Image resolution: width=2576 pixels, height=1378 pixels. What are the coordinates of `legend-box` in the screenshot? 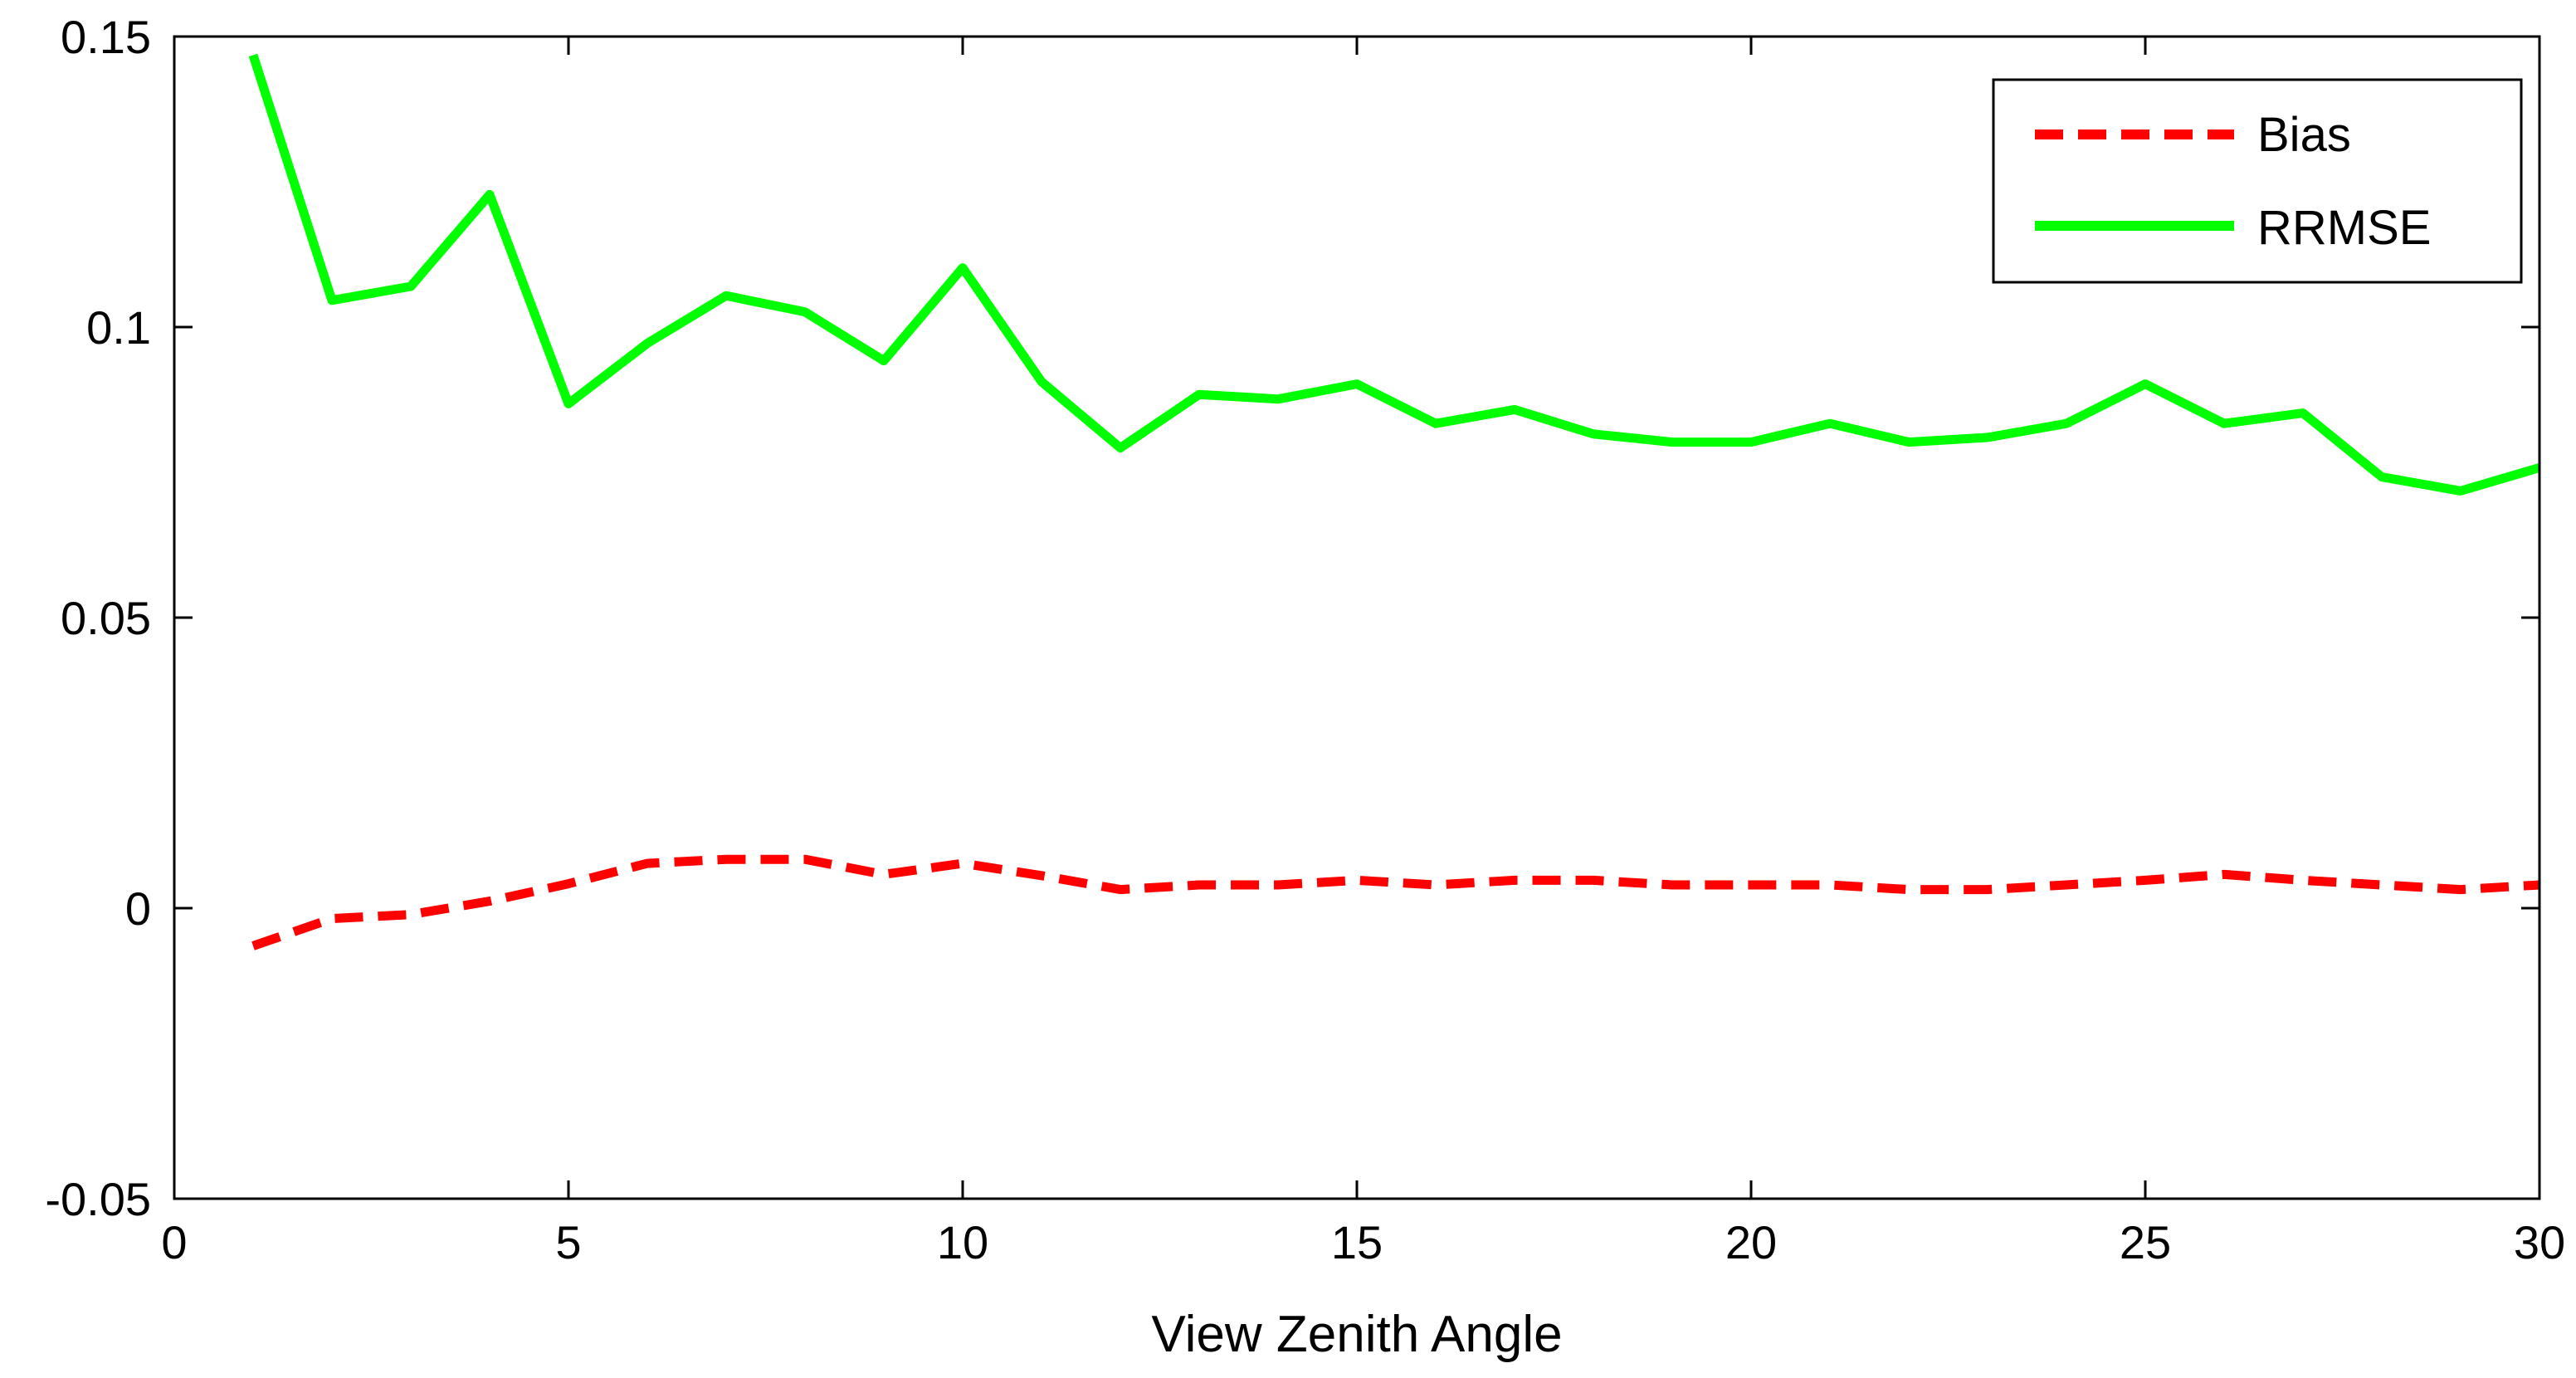 It's located at (2258, 181).